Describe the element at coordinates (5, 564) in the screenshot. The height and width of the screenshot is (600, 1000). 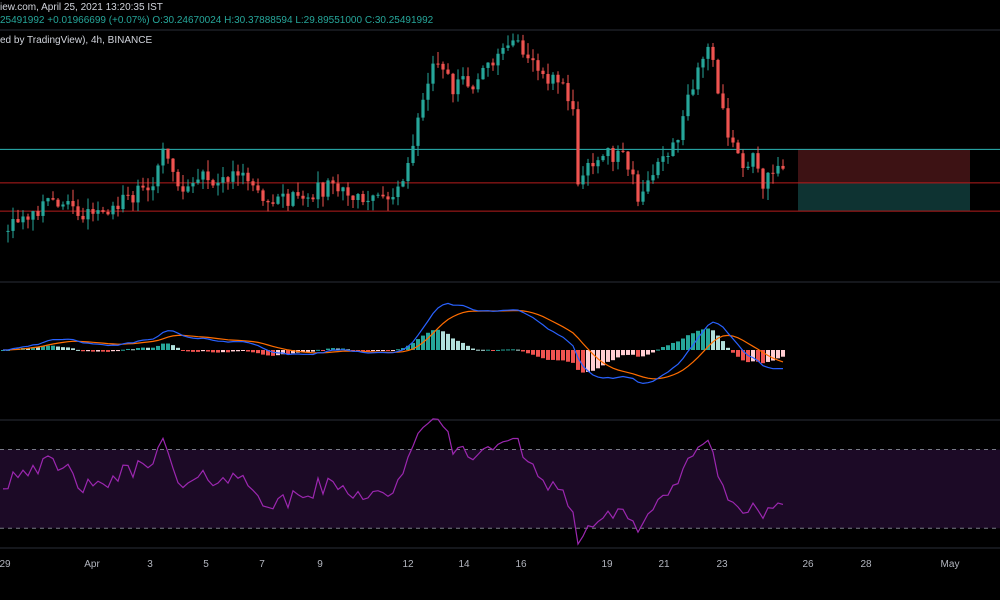
I see `time-tick-label: 29` at that location.